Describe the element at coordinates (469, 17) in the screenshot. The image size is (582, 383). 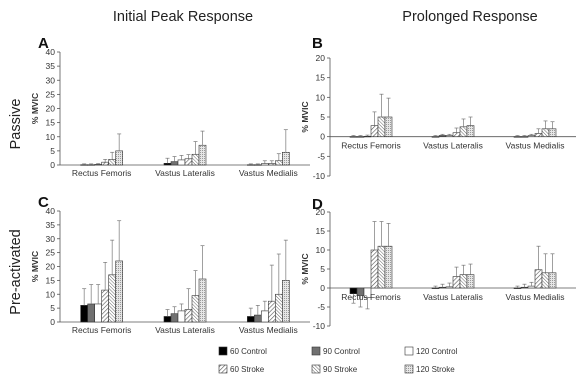
I see `col-title-prolonged: Prolonged Response` at that location.